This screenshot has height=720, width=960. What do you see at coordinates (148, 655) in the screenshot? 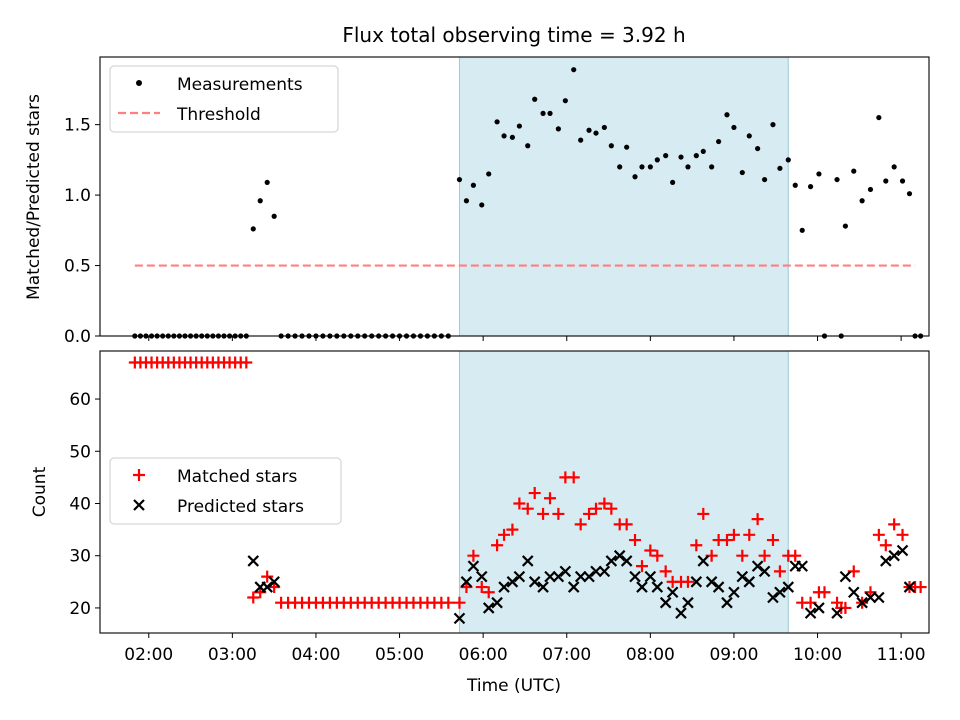
I see `x-tick-label: 02:00` at bounding box center [148, 655].